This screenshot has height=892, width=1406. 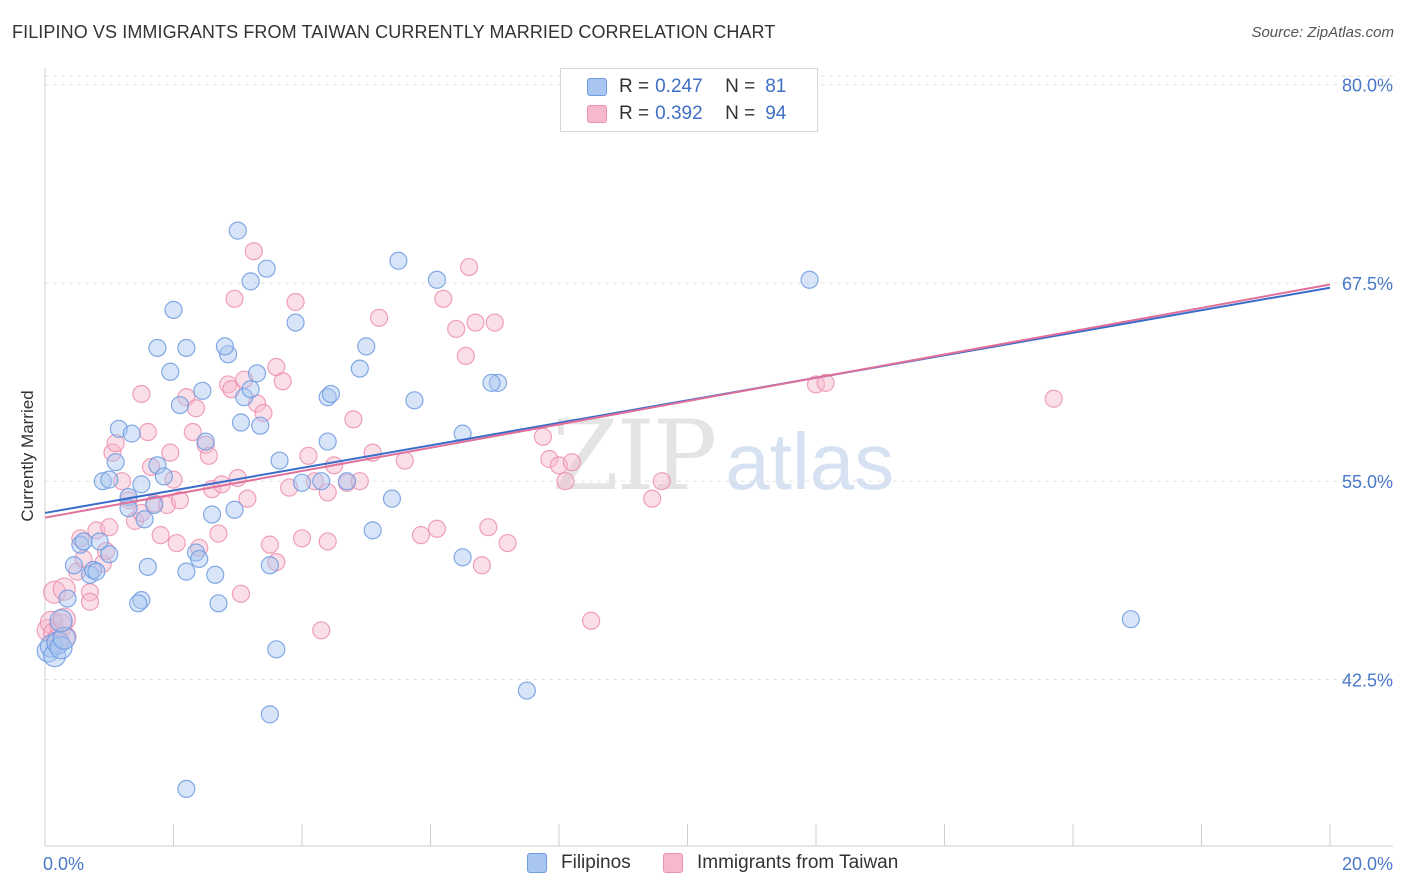 I want to click on watermark: ZIP atlas, so click(x=723, y=456).